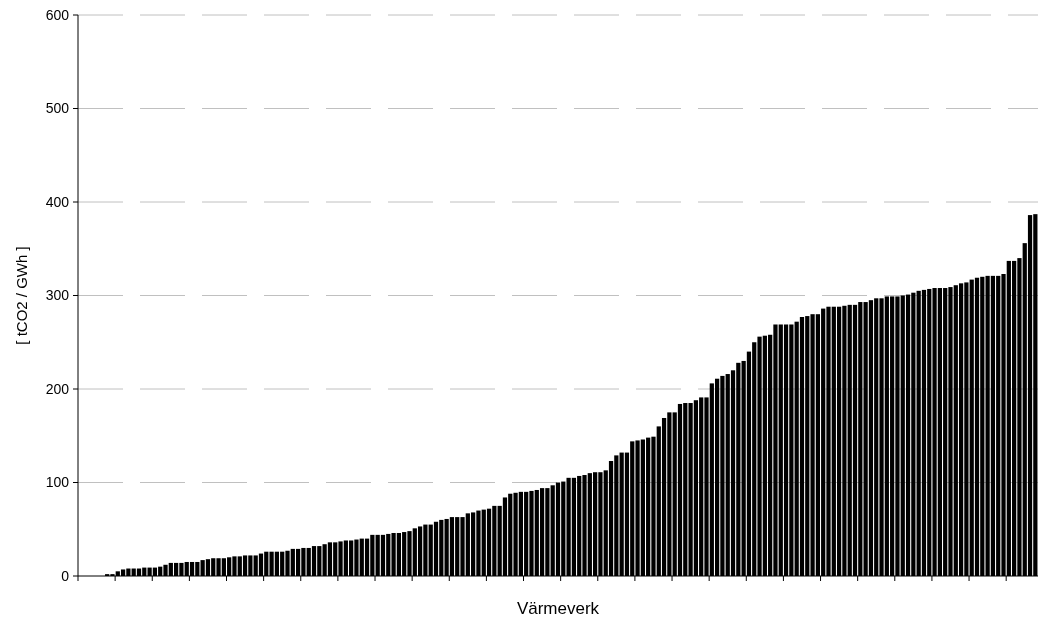 The image size is (1038, 620). What do you see at coordinates (57, 388) in the screenshot?
I see `y-tick-label: 200` at bounding box center [57, 388].